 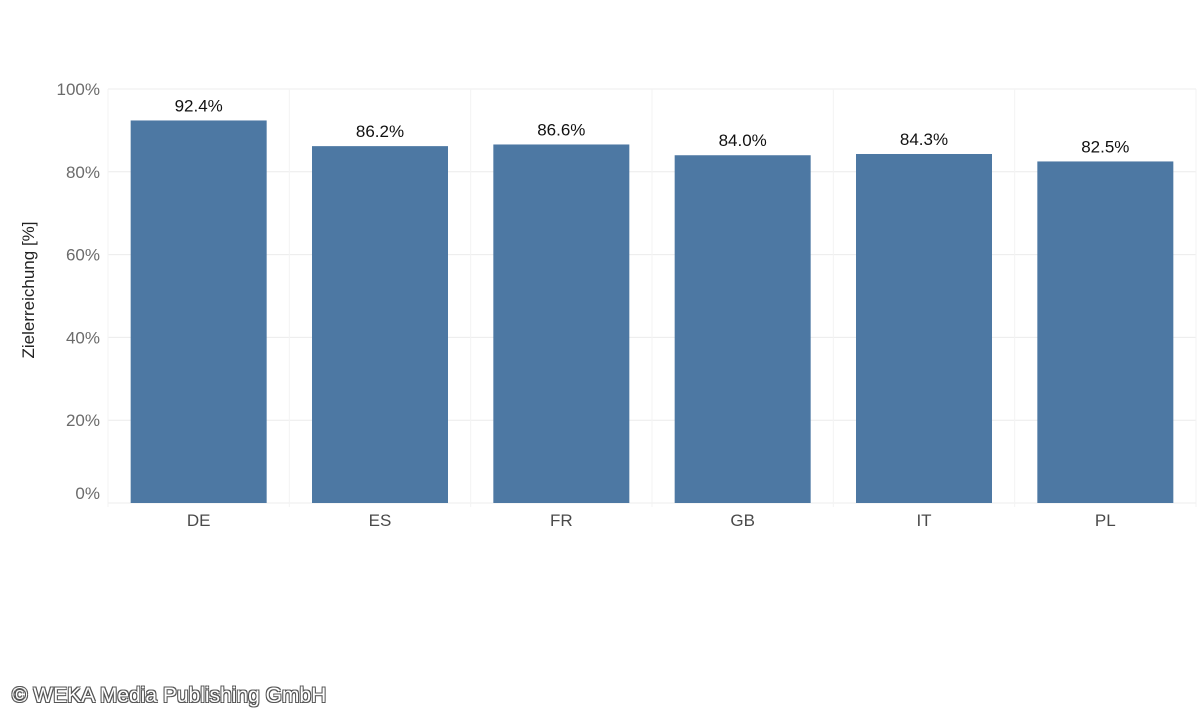 I want to click on y-tick-label: 40%, so click(x=83, y=337).